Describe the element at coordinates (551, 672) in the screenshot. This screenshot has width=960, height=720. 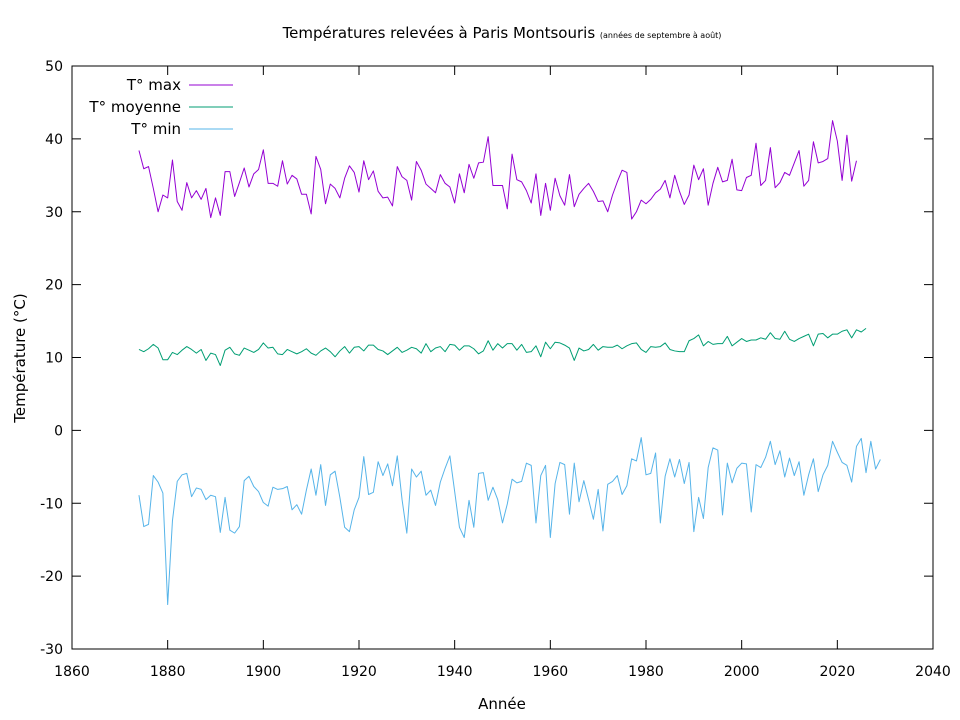
I see `x-tick-label: 1960` at that location.